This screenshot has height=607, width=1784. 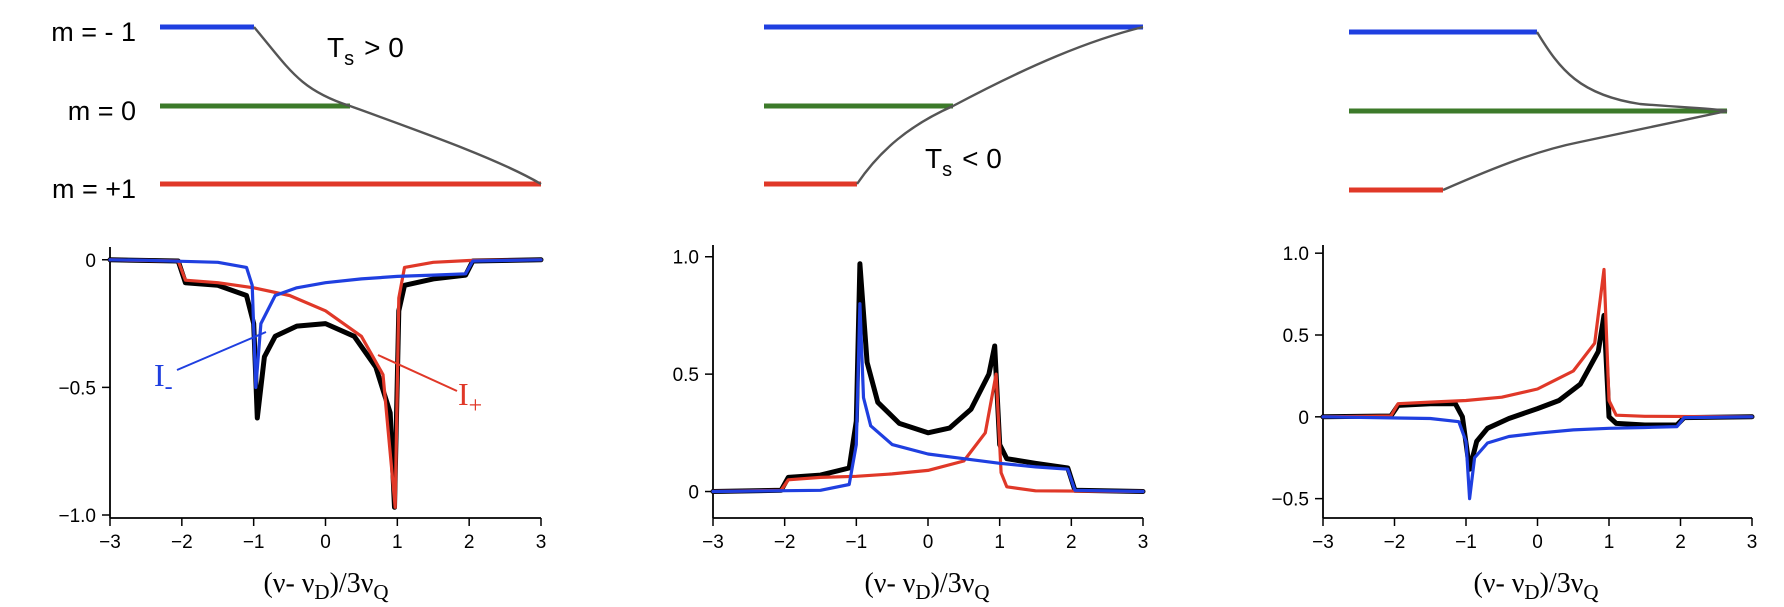 I want to click on level-diagram-left: m = - 1 m = 0 m = +1 Ts > 0, so click(x=296, y=110).